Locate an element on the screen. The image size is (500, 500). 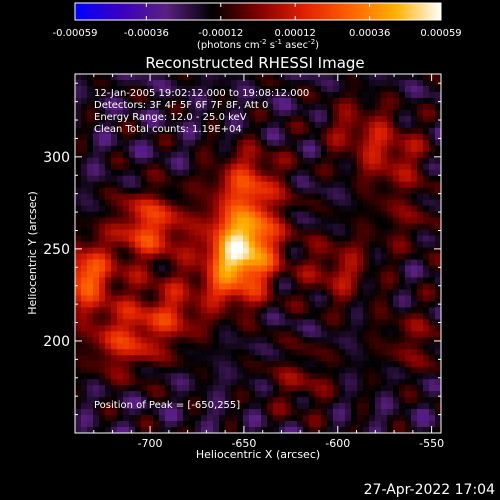
peak-position-label: Position of Peak = [-650,255] is located at coordinates (167, 405).